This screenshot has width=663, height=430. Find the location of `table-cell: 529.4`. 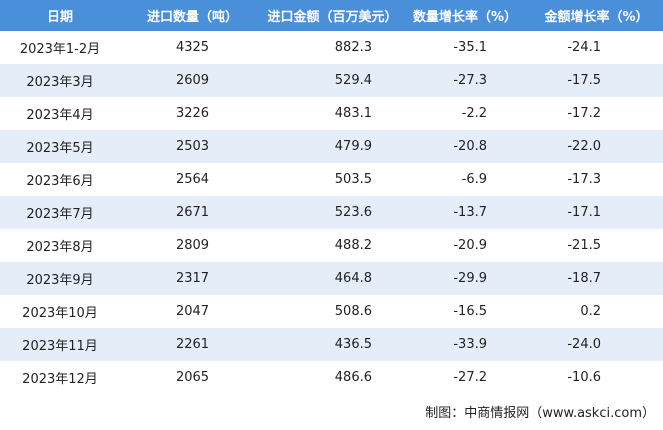

table-cell: 529.4 is located at coordinates (332, 80).